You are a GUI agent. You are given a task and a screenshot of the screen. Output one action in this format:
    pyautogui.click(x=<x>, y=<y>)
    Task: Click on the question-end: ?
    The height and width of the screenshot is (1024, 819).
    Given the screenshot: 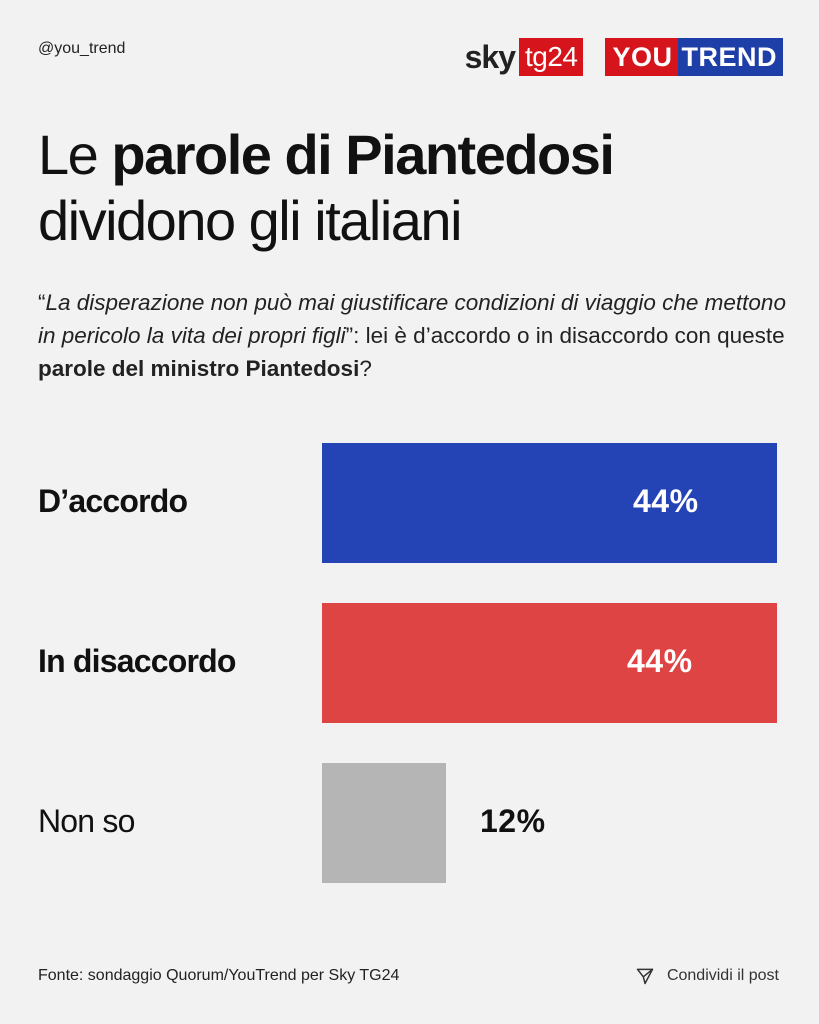 What is the action you would take?
    pyautogui.click(x=365, y=368)
    